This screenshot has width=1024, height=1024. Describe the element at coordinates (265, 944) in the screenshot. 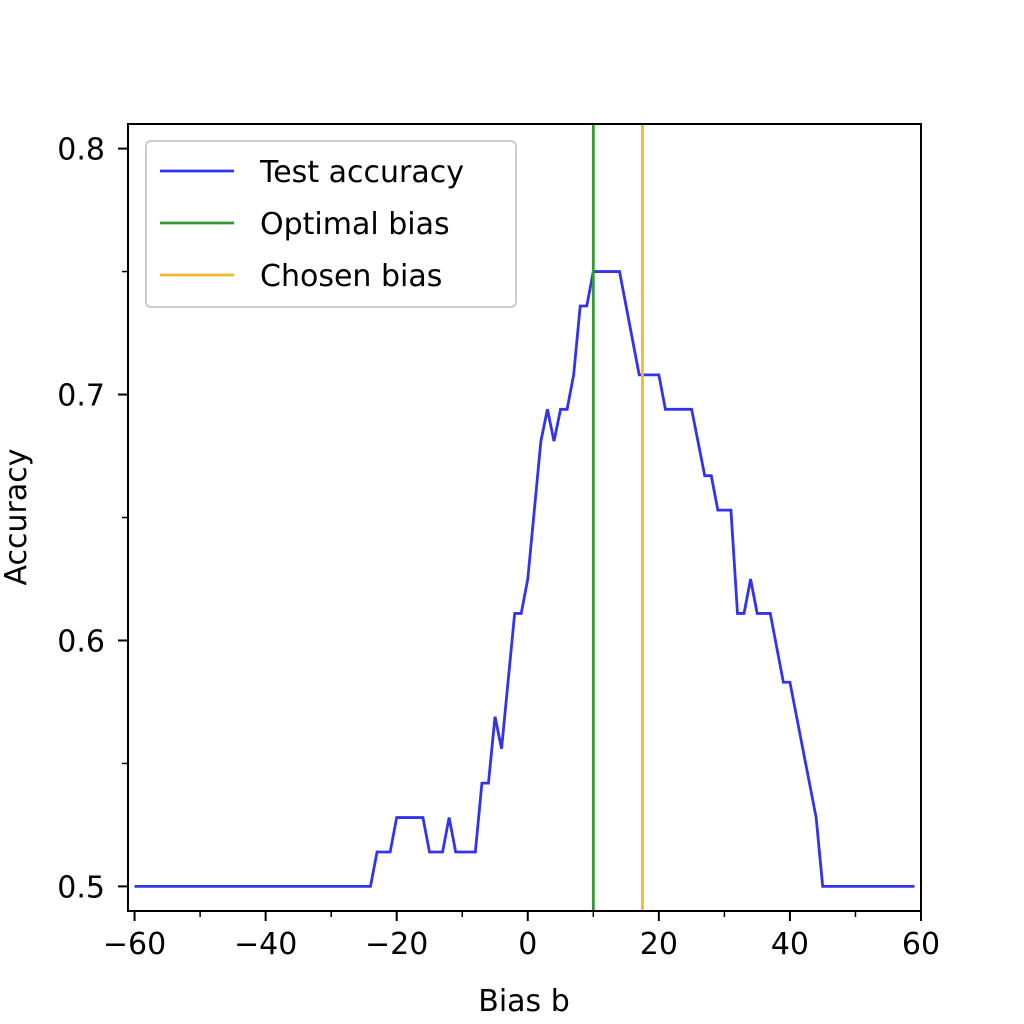

I see `x-tick-label: −40` at that location.